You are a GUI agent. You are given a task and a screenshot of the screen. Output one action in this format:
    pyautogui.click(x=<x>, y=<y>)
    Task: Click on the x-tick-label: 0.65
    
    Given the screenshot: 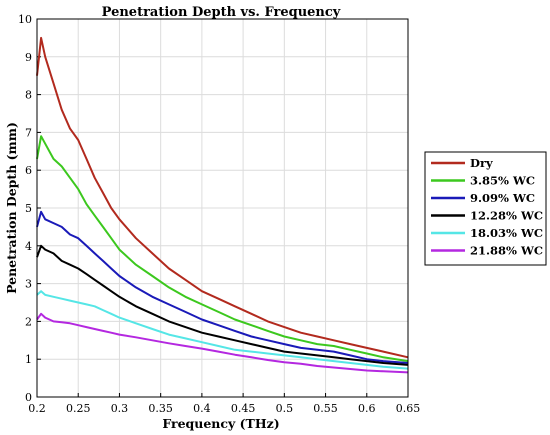 What is the action you would take?
    pyautogui.click(x=408, y=408)
    